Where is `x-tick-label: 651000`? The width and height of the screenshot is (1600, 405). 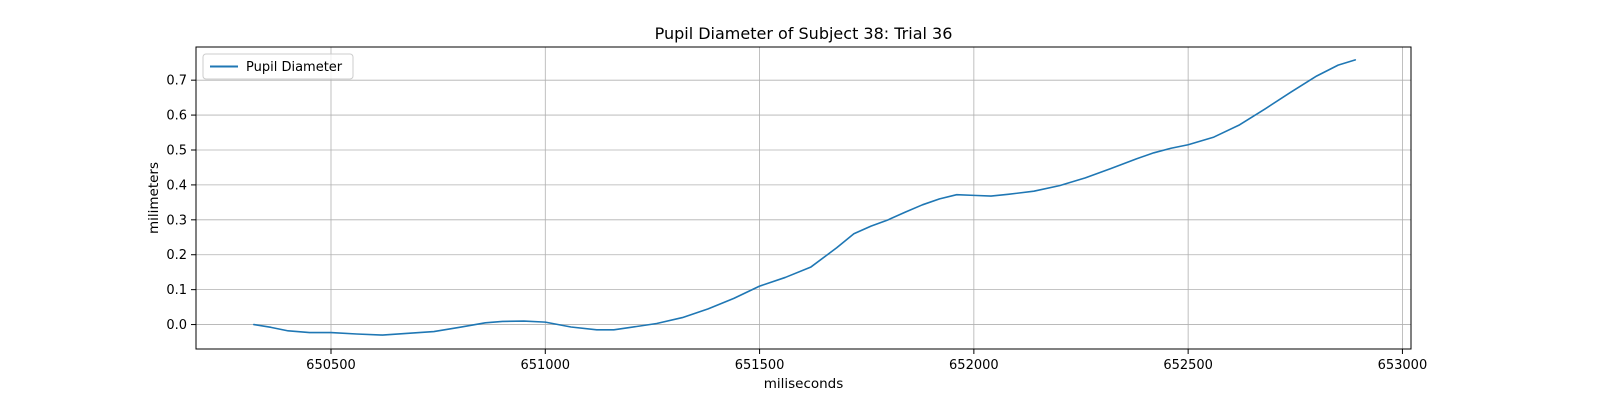
x-tick-label: 651000 is located at coordinates (545, 365).